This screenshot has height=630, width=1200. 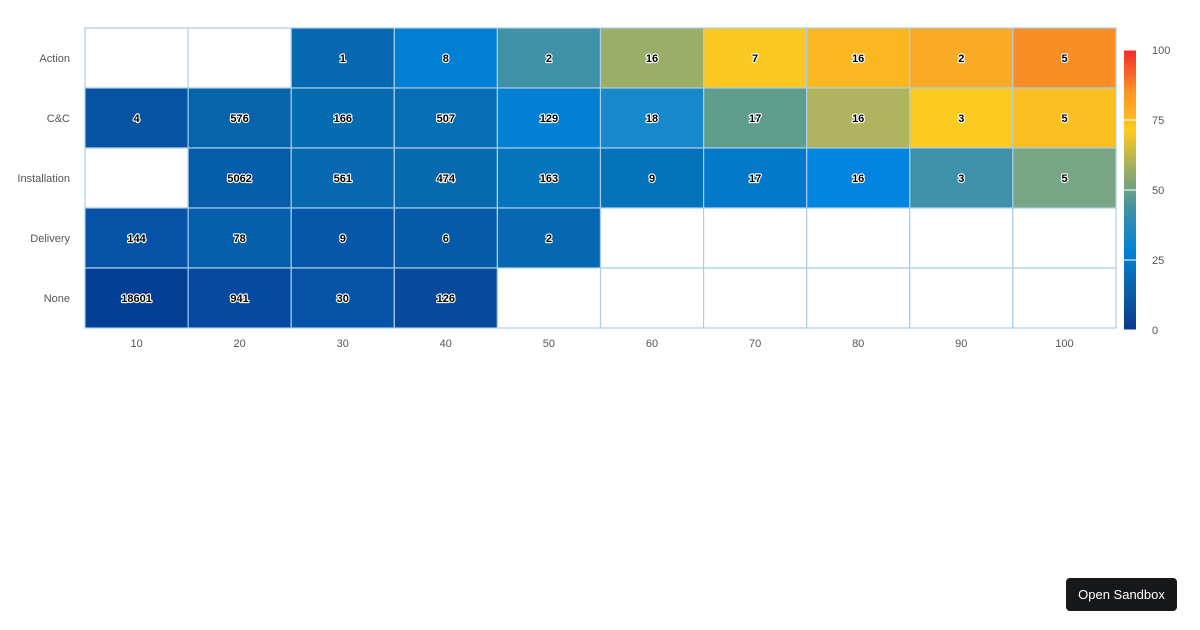 I want to click on cell-value-label: 163, so click(x=549, y=179).